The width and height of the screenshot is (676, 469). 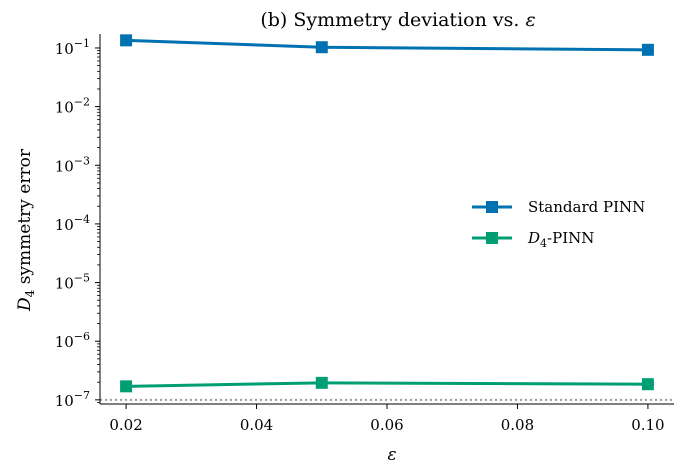 I want to click on legend-item-standard-pinn: Standard PINN, so click(x=558, y=207).